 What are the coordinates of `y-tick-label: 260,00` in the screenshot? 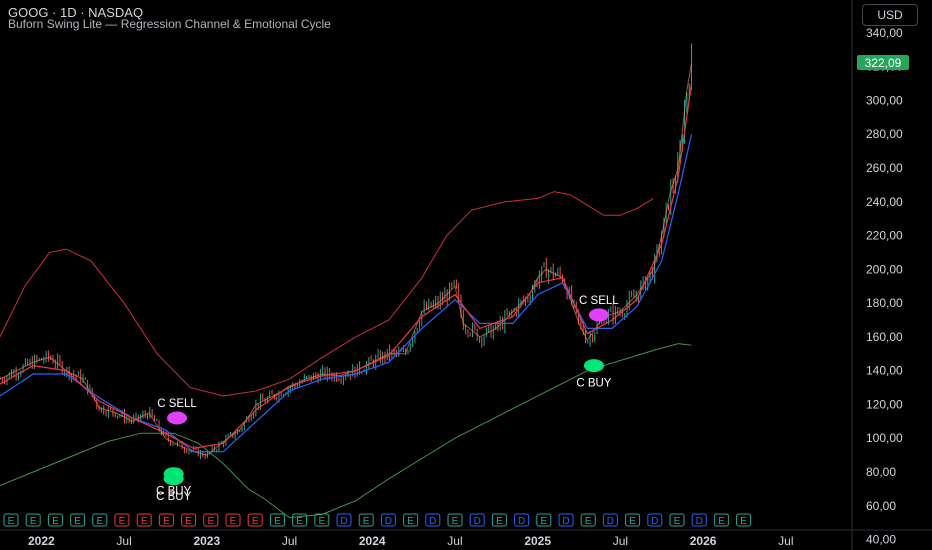 It's located at (884, 168).